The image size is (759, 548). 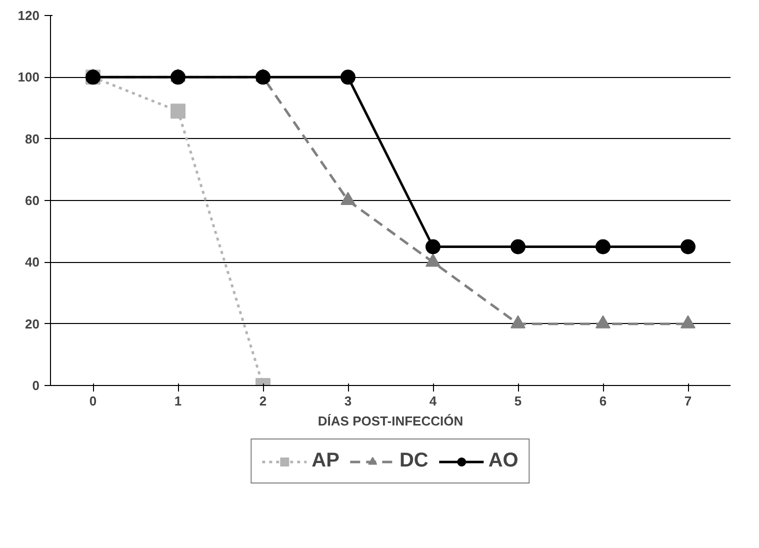 I want to click on y-tick-label: 80, so click(x=32, y=138).